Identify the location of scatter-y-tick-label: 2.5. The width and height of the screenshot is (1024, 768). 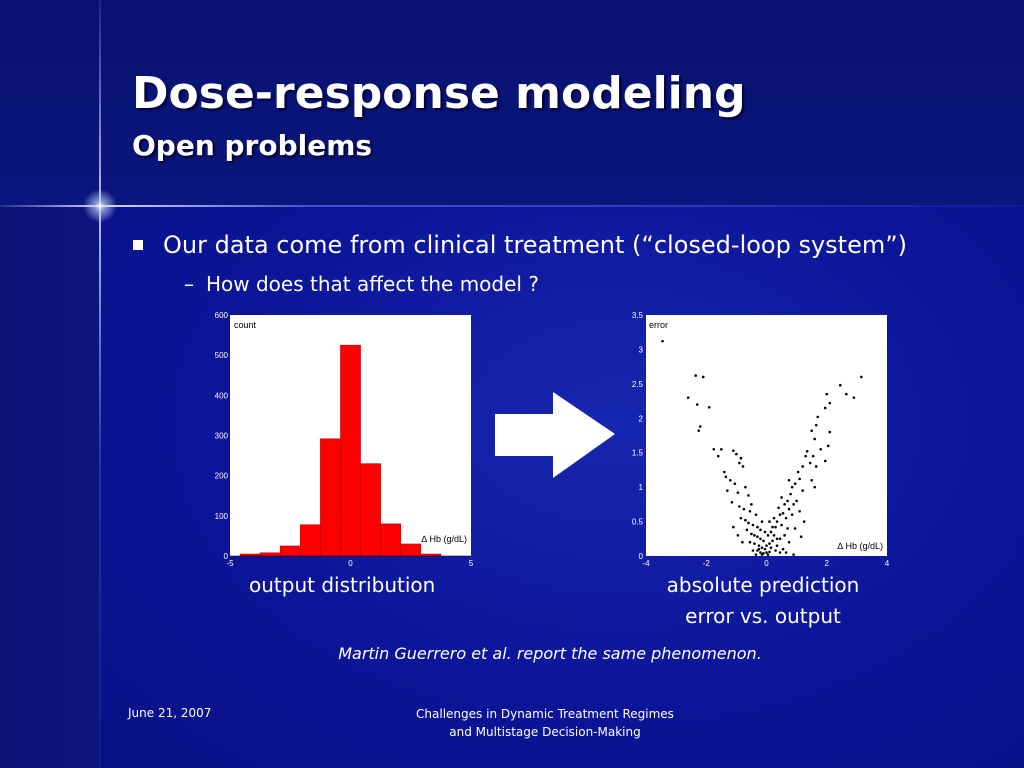
(638, 384).